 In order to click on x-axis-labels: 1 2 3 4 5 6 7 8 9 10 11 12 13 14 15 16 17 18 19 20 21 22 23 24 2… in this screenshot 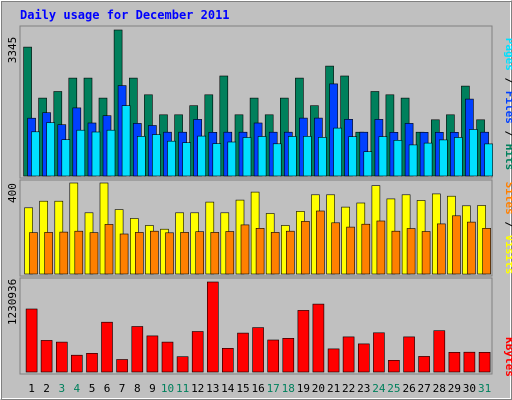, I will do `click(259, 388)`.